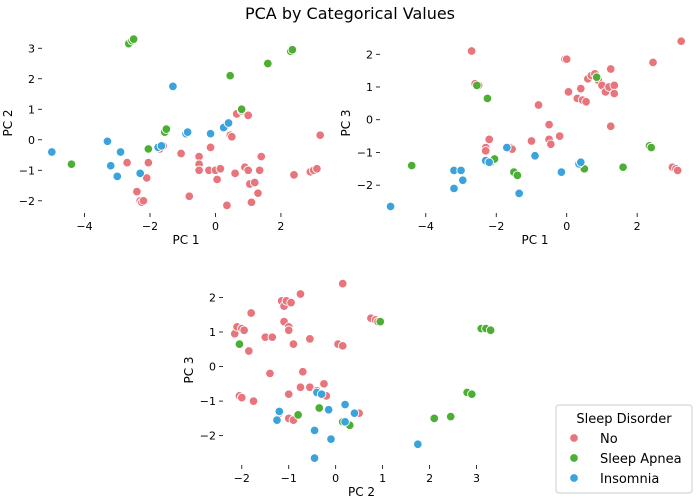 The height and width of the screenshot is (500, 700). I want to click on y-axis-label: PC 3, so click(189, 369).